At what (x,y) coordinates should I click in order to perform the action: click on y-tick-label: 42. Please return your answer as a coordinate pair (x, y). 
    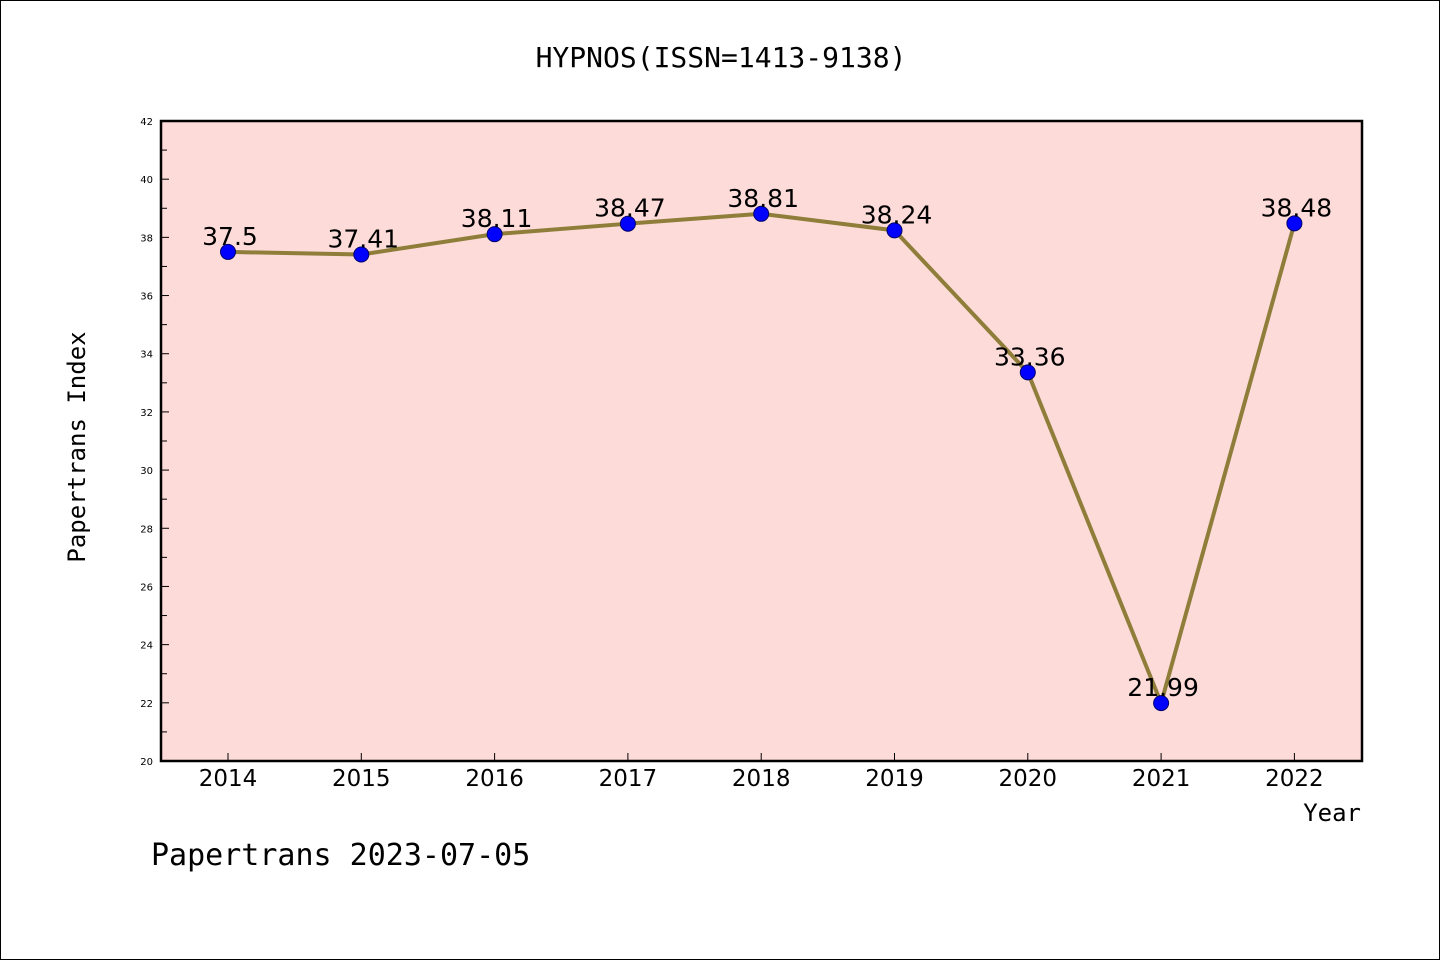
    Looking at the image, I should click on (146, 122).